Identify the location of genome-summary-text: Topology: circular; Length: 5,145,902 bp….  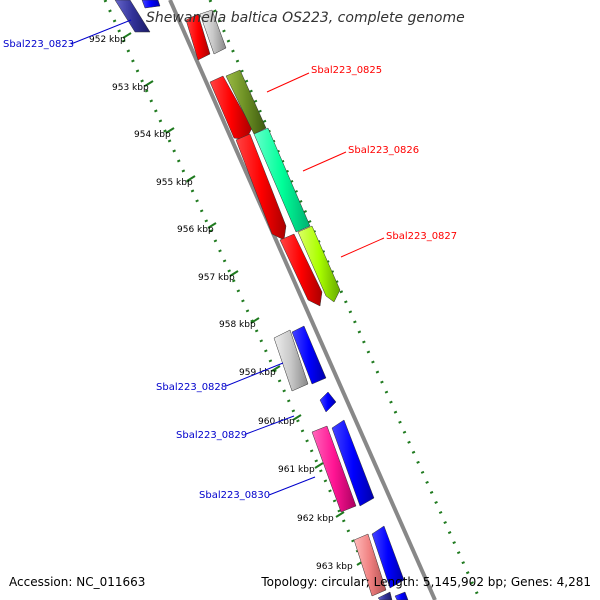
(425, 582).